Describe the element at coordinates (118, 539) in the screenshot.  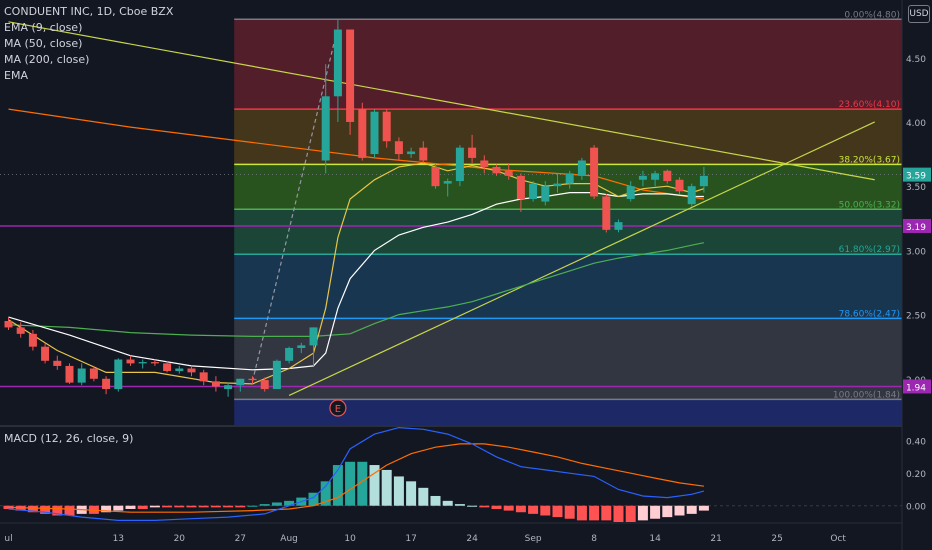
I see `time-tick-label: 13` at that location.